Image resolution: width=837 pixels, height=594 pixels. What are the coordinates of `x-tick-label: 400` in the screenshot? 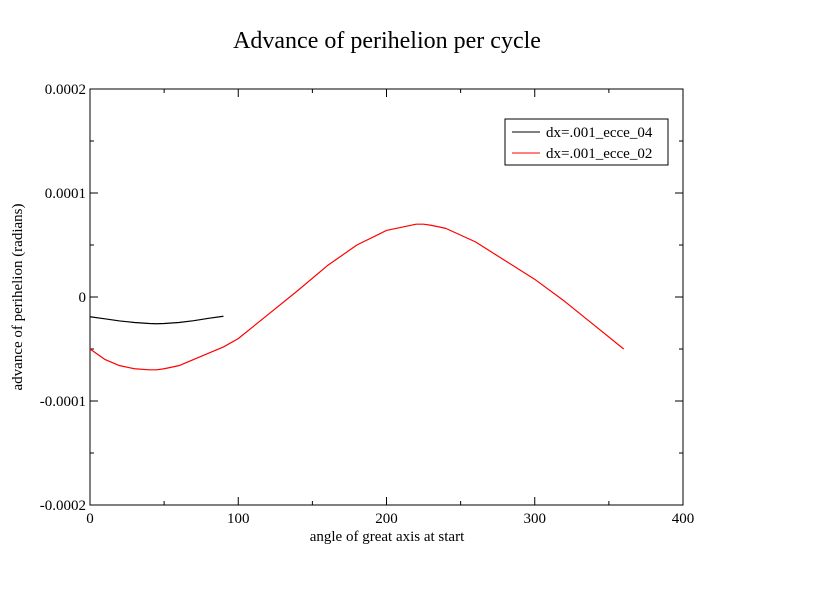 It's located at (683, 519).